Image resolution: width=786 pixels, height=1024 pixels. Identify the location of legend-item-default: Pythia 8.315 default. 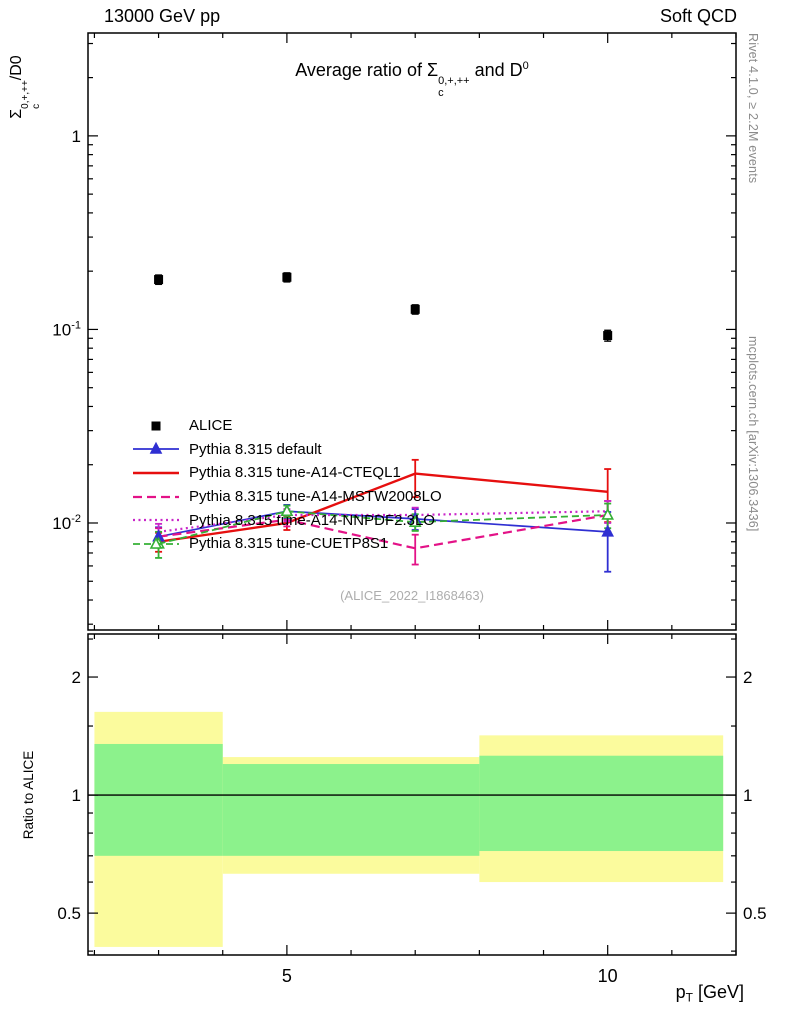
(287, 450).